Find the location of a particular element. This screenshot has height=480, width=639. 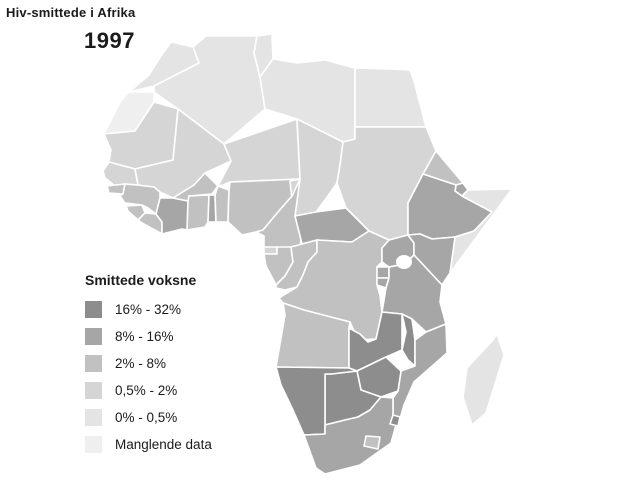

country-algeria is located at coordinates (209, 90).